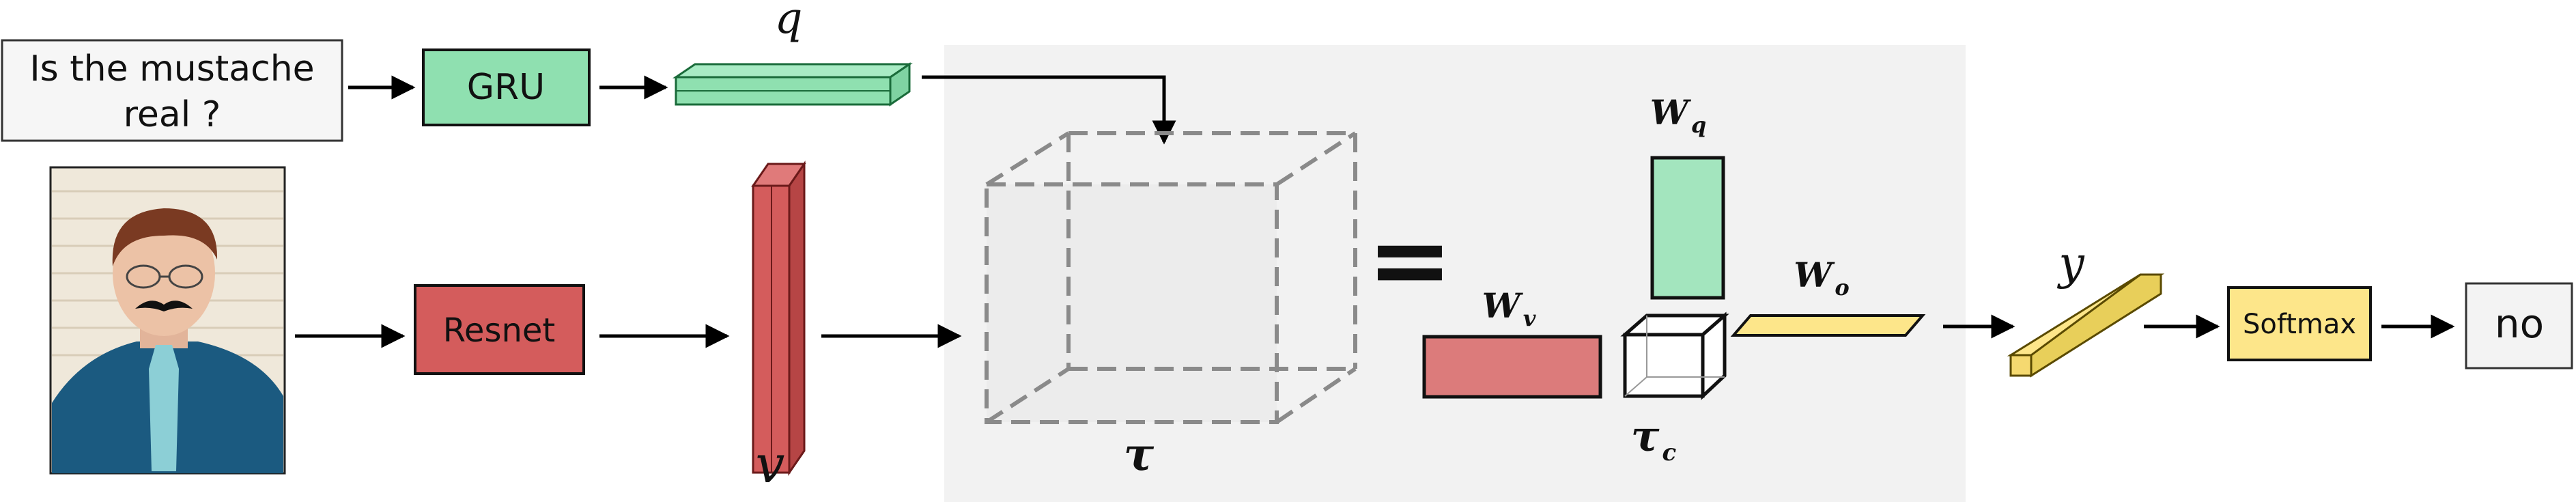 This screenshot has width=2576, height=502. I want to click on answer-label: no, so click(2519, 324).